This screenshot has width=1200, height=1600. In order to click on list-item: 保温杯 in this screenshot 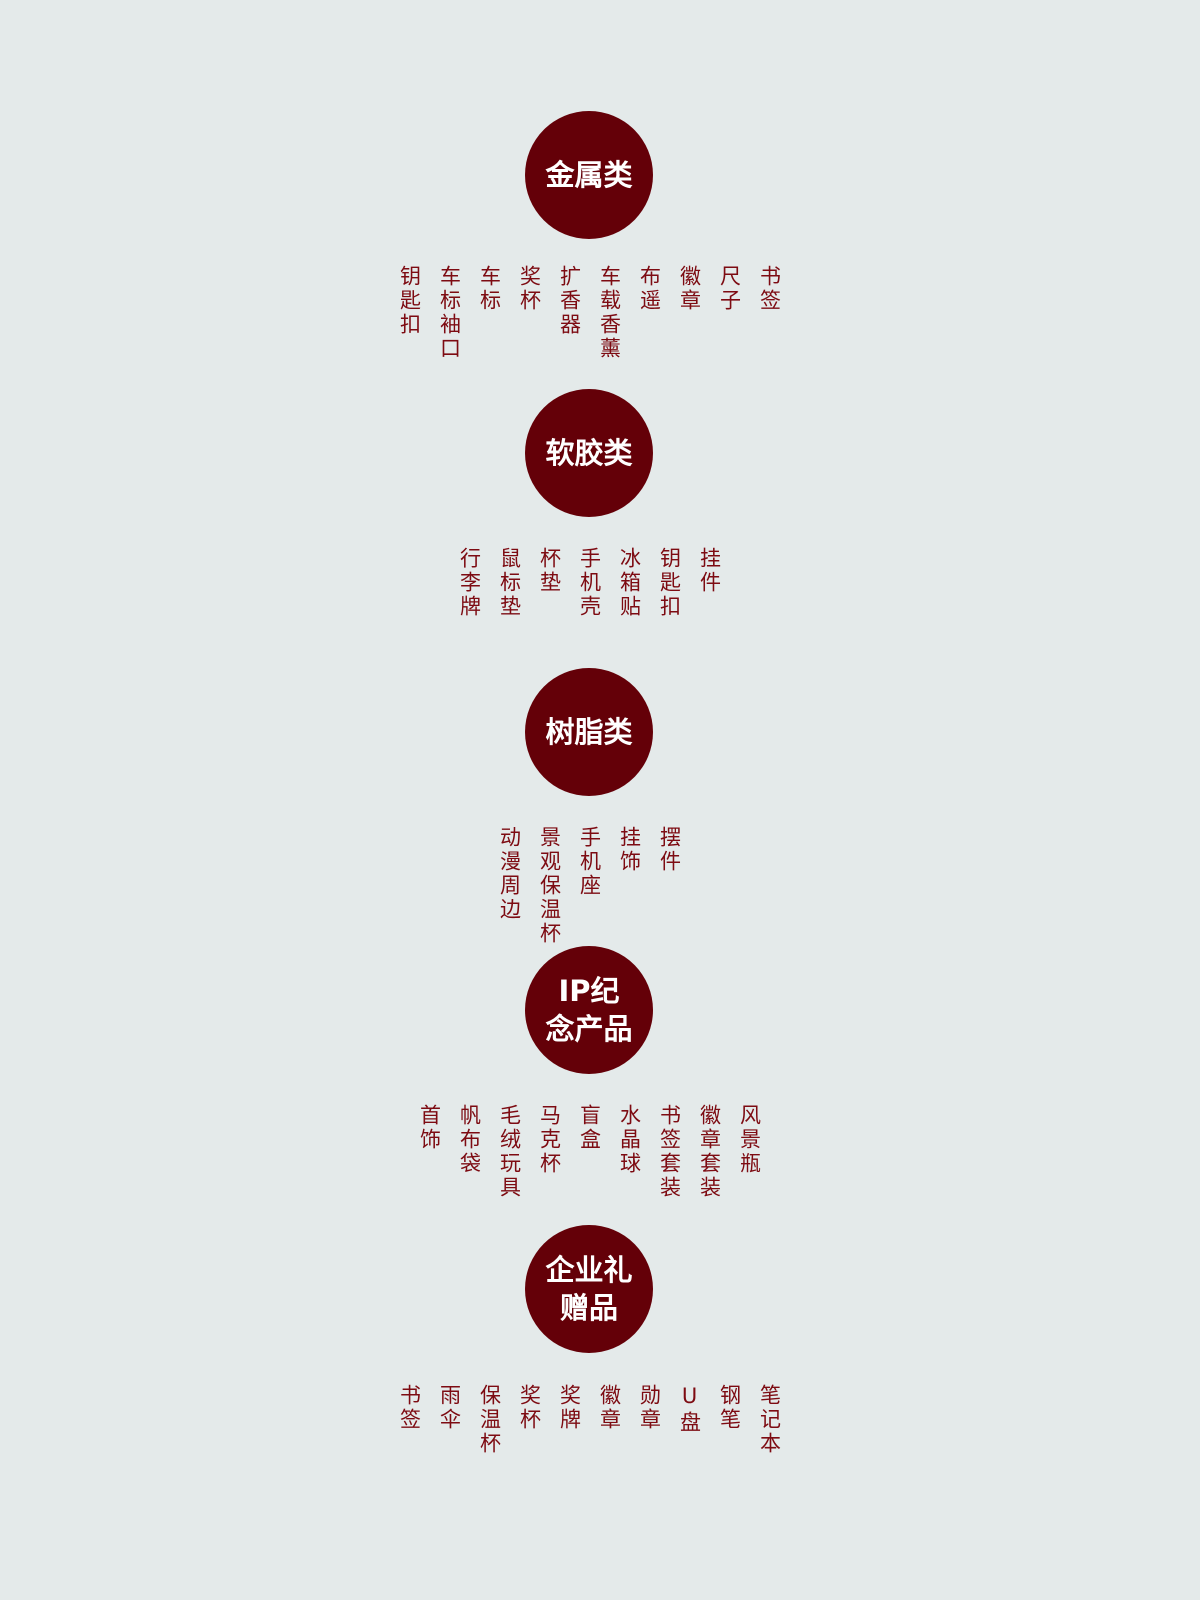, I will do `click(489, 1420)`.